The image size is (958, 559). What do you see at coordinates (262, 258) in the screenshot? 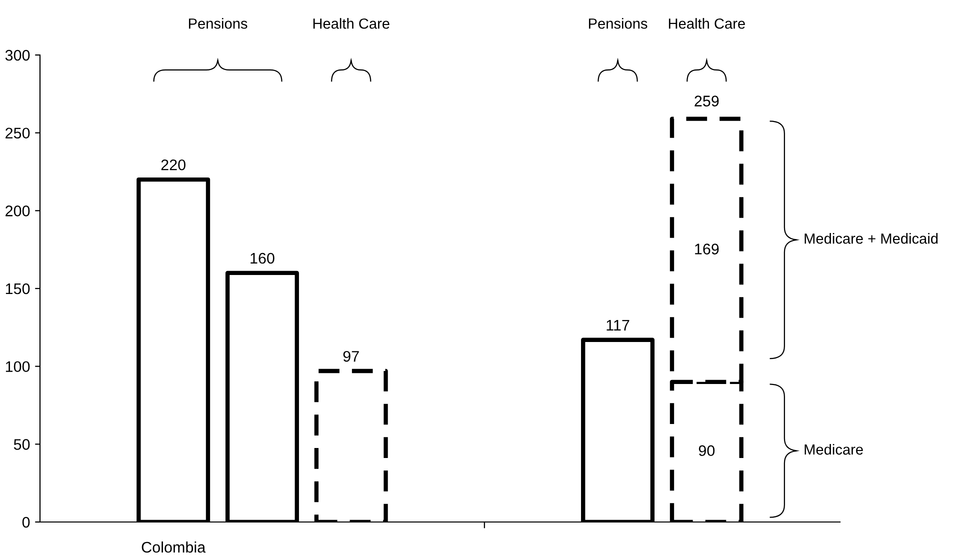
I see `data-label: 160` at bounding box center [262, 258].